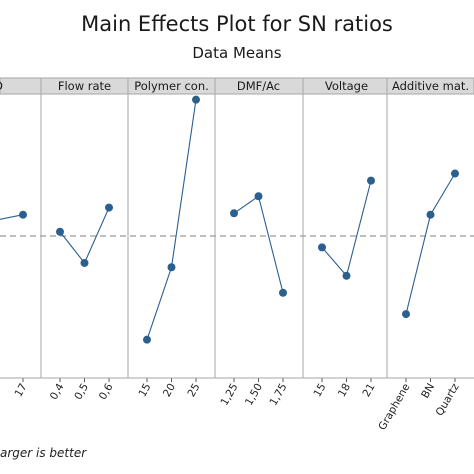 This screenshot has width=474, height=474. Describe the element at coordinates (254, 395) in the screenshot. I see `tick-label: 1,50` at that location.